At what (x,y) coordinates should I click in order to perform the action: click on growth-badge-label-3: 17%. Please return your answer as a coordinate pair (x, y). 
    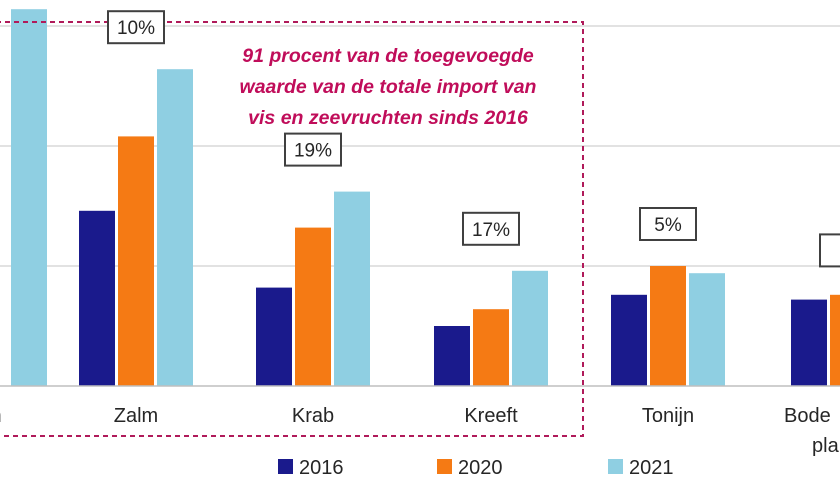
    Looking at the image, I should click on (491, 230).